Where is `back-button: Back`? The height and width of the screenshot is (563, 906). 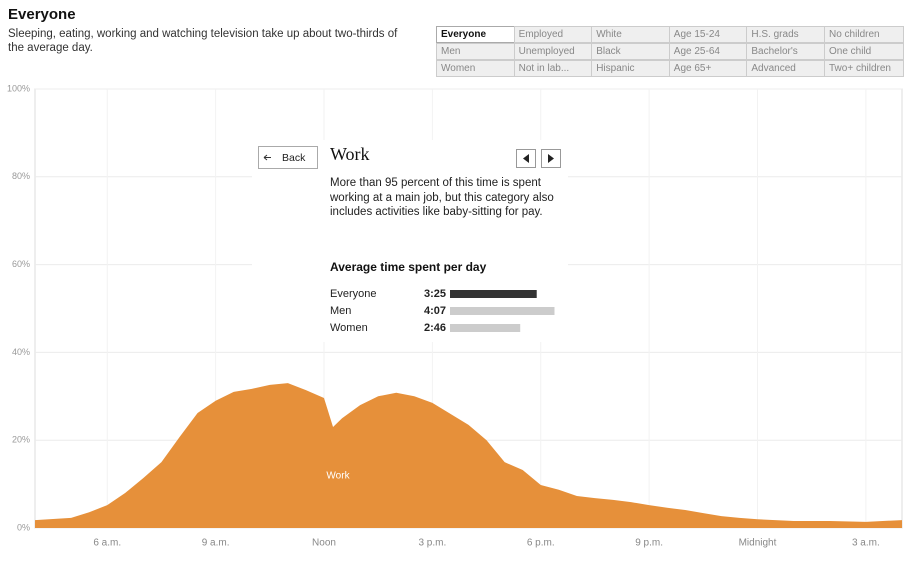 back-button: Back is located at coordinates (288, 157).